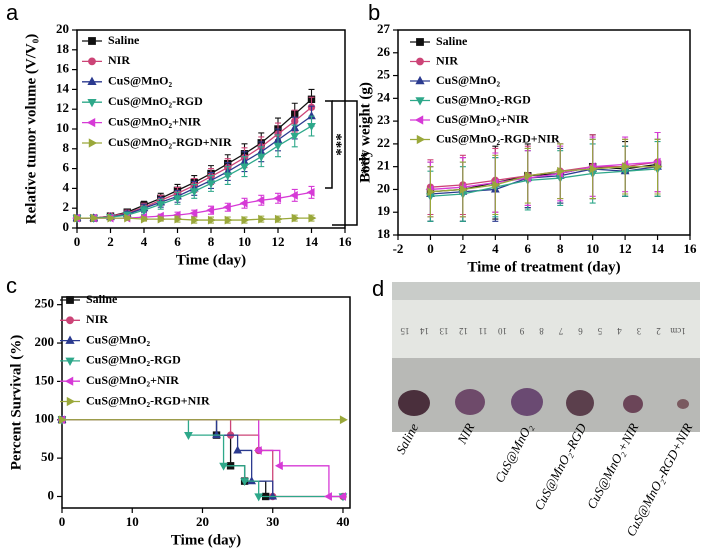 This screenshot has height=555, width=709. I want to click on y-tick-label: 8, so click(66, 147).